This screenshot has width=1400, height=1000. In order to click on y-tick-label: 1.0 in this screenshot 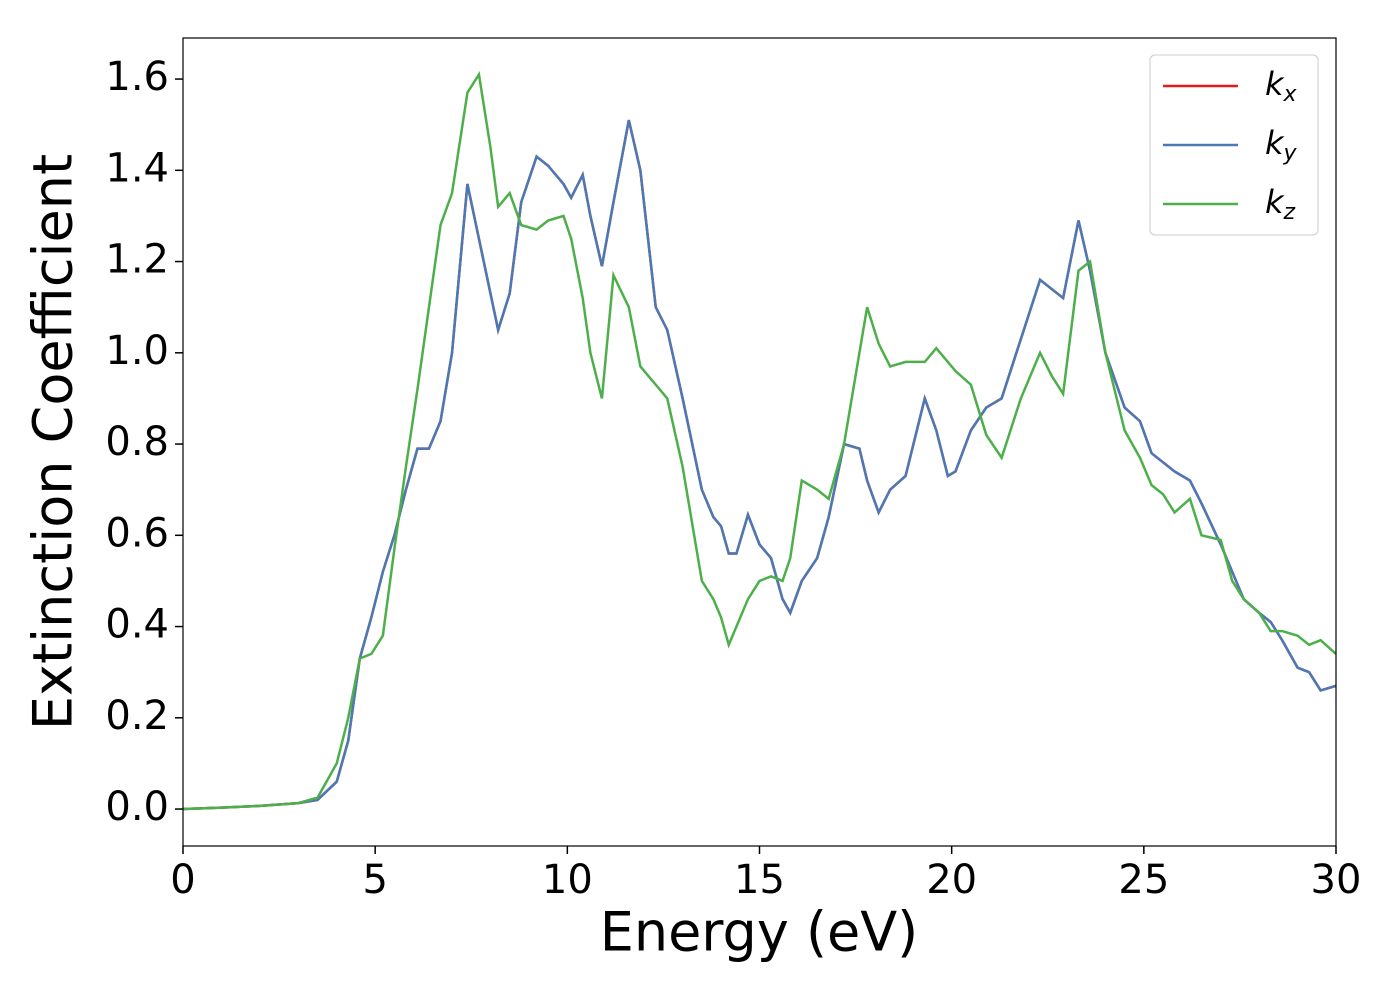, I will do `click(137, 351)`.